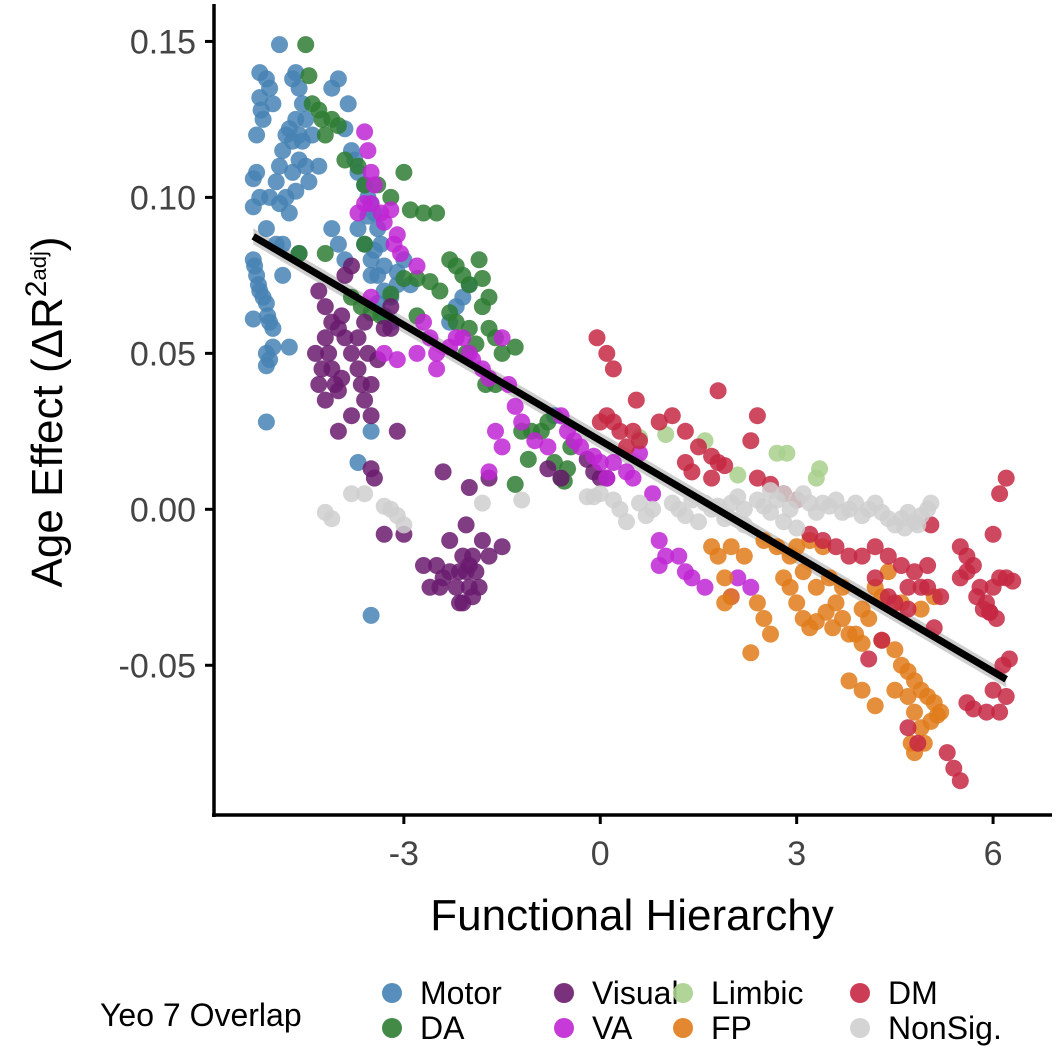  I want to click on y-tick-label: 0.05, so click(163, 354).